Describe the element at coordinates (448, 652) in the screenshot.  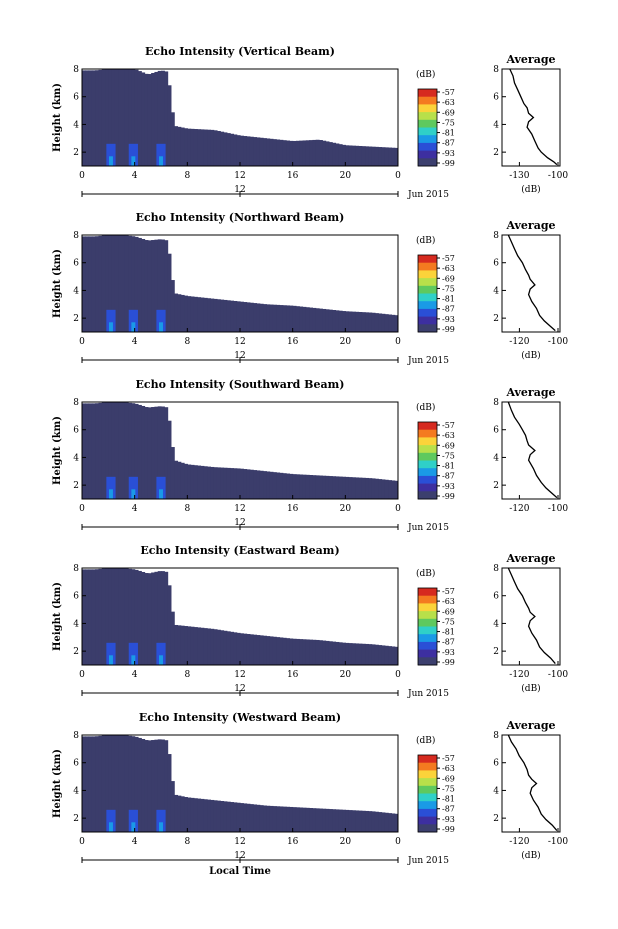
I see `colorbar-tick-label: -93` at that location.